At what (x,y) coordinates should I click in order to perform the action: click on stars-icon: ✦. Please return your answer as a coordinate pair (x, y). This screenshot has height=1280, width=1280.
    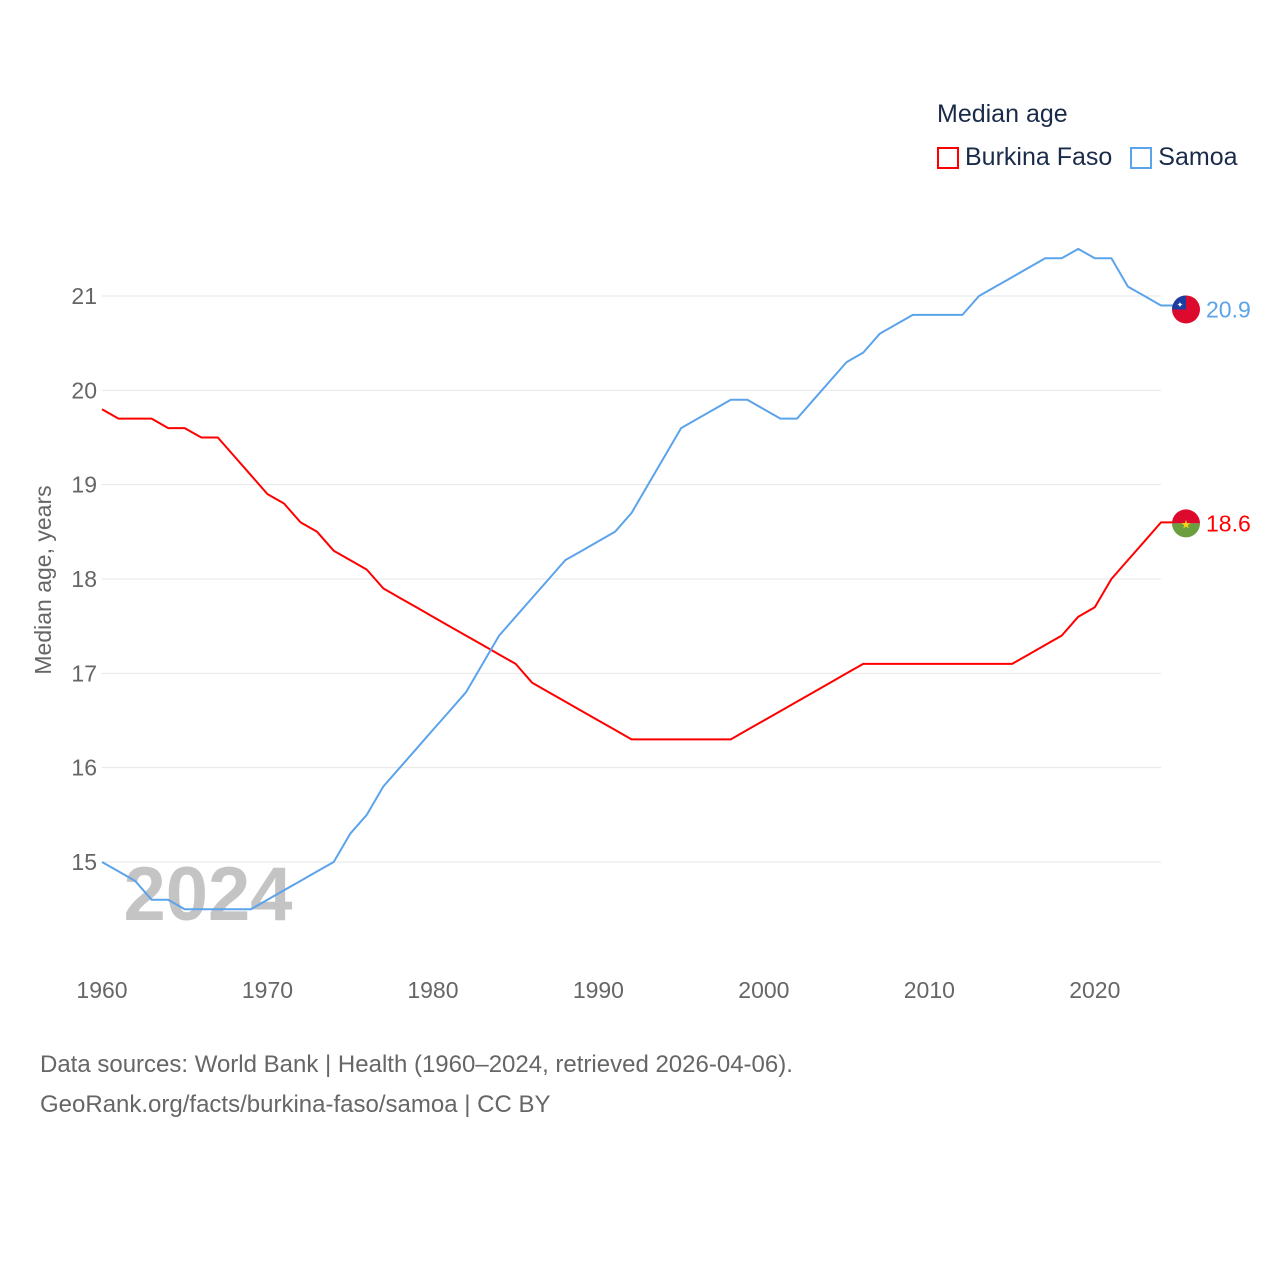
    Looking at the image, I should click on (1180, 304).